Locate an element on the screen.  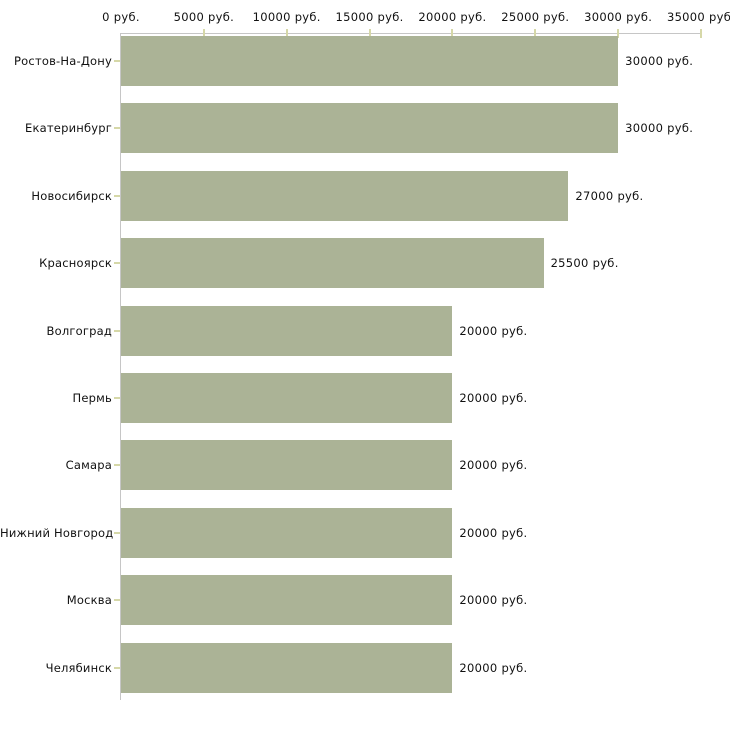
category-label: Красноярск is located at coordinates (75, 263).